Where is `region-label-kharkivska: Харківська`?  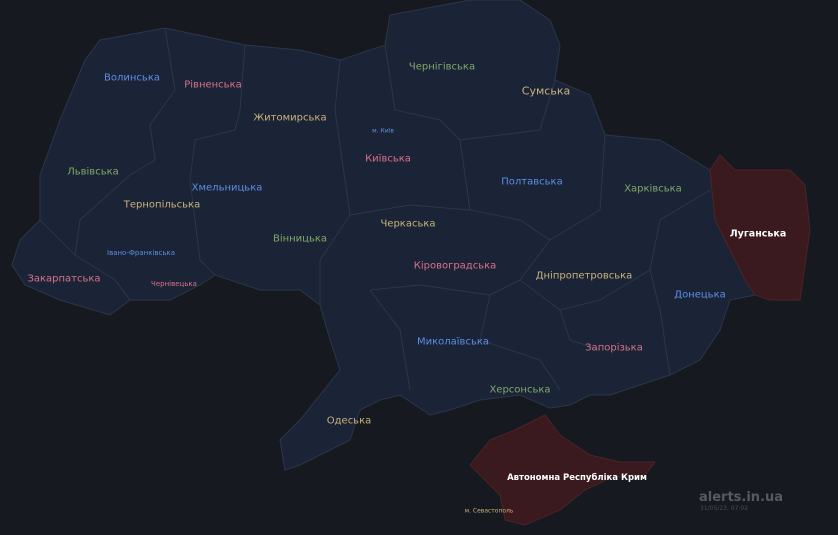 region-label-kharkivska: Харківська is located at coordinates (653, 189).